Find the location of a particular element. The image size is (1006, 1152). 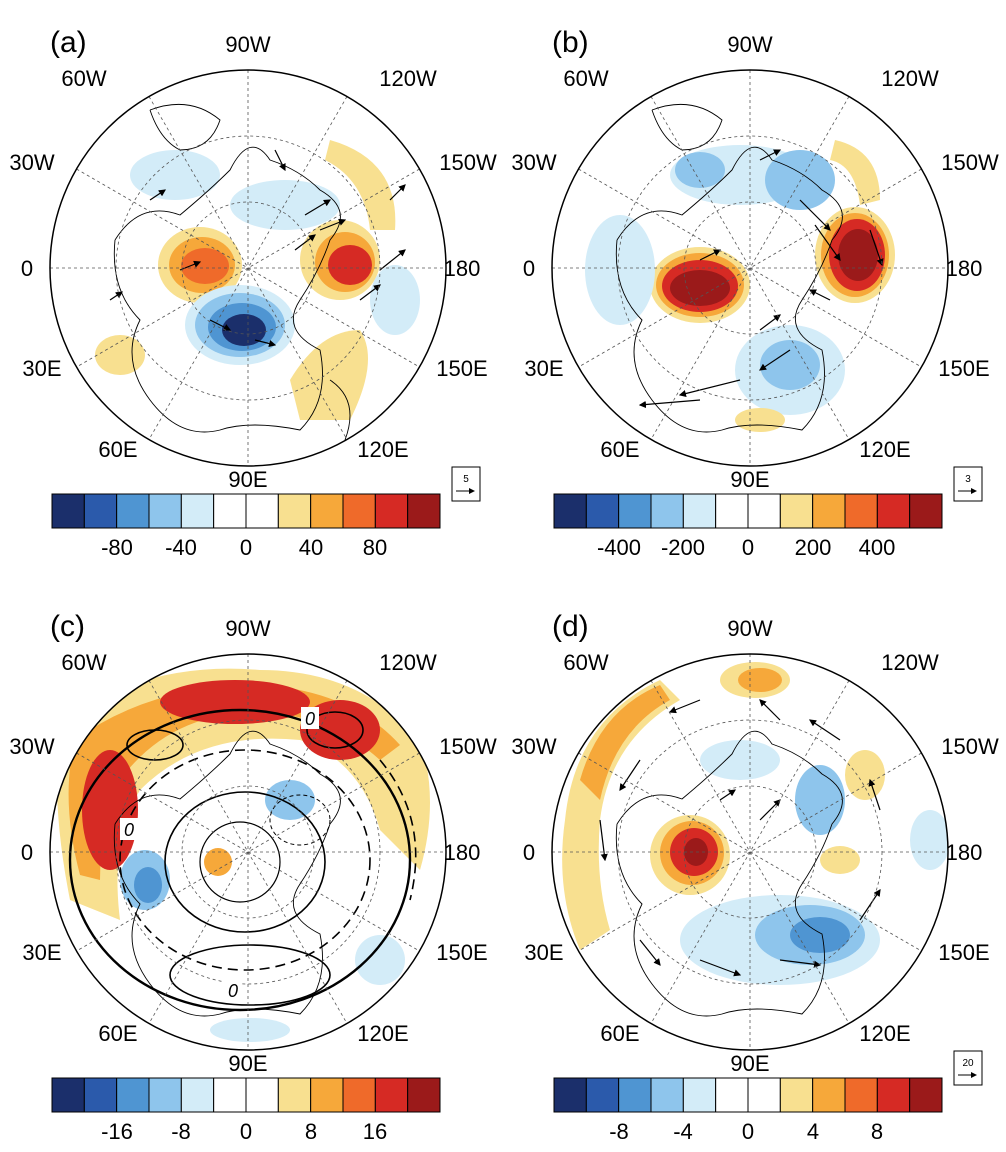

reference-vector-value: 5 is located at coordinates (466, 479).